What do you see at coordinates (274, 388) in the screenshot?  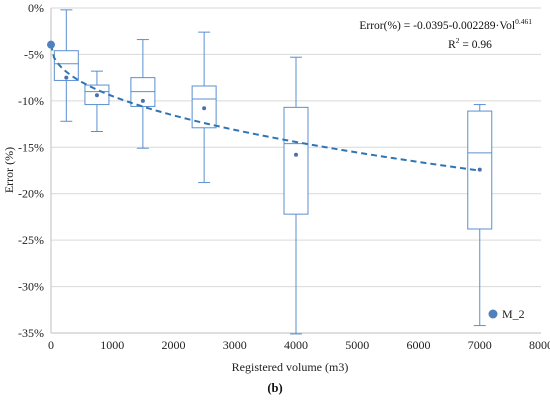 I see `figure-caption: (b)` at bounding box center [274, 388].